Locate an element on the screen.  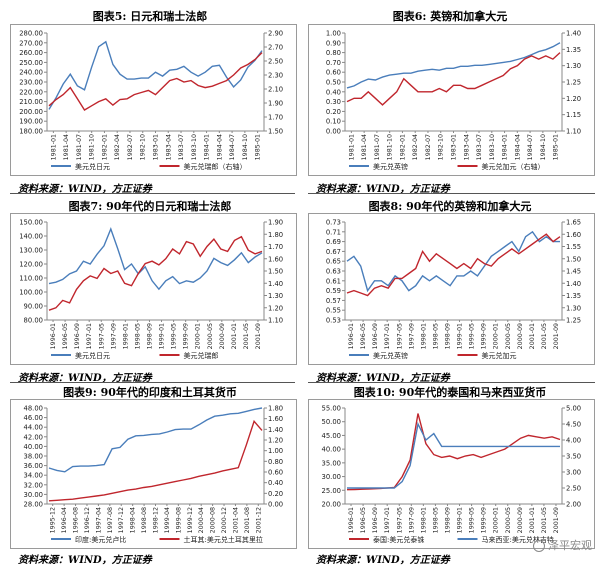
y2-tick-label: 1.15 is located at coordinates (573, 115).